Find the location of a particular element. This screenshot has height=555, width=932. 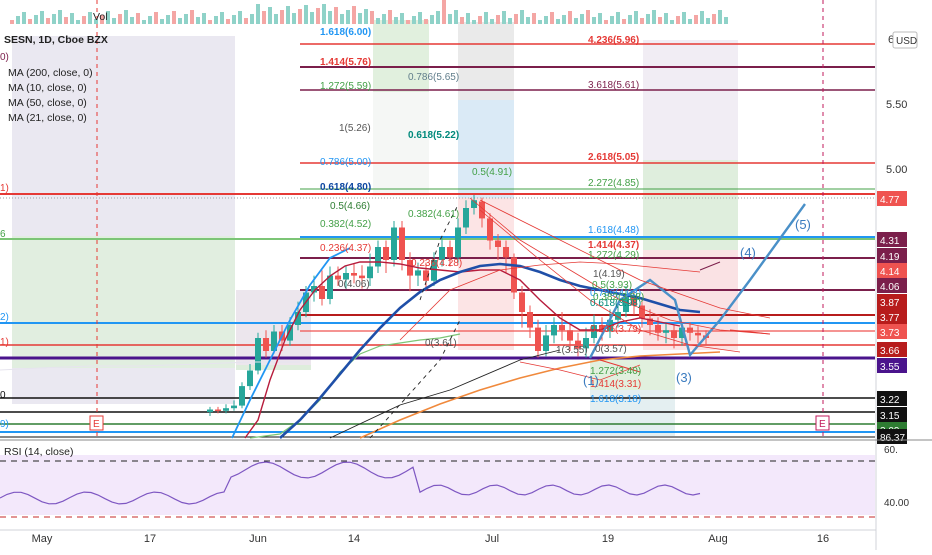

fib-label: 0.618(5.22) is located at coordinates (433, 135).